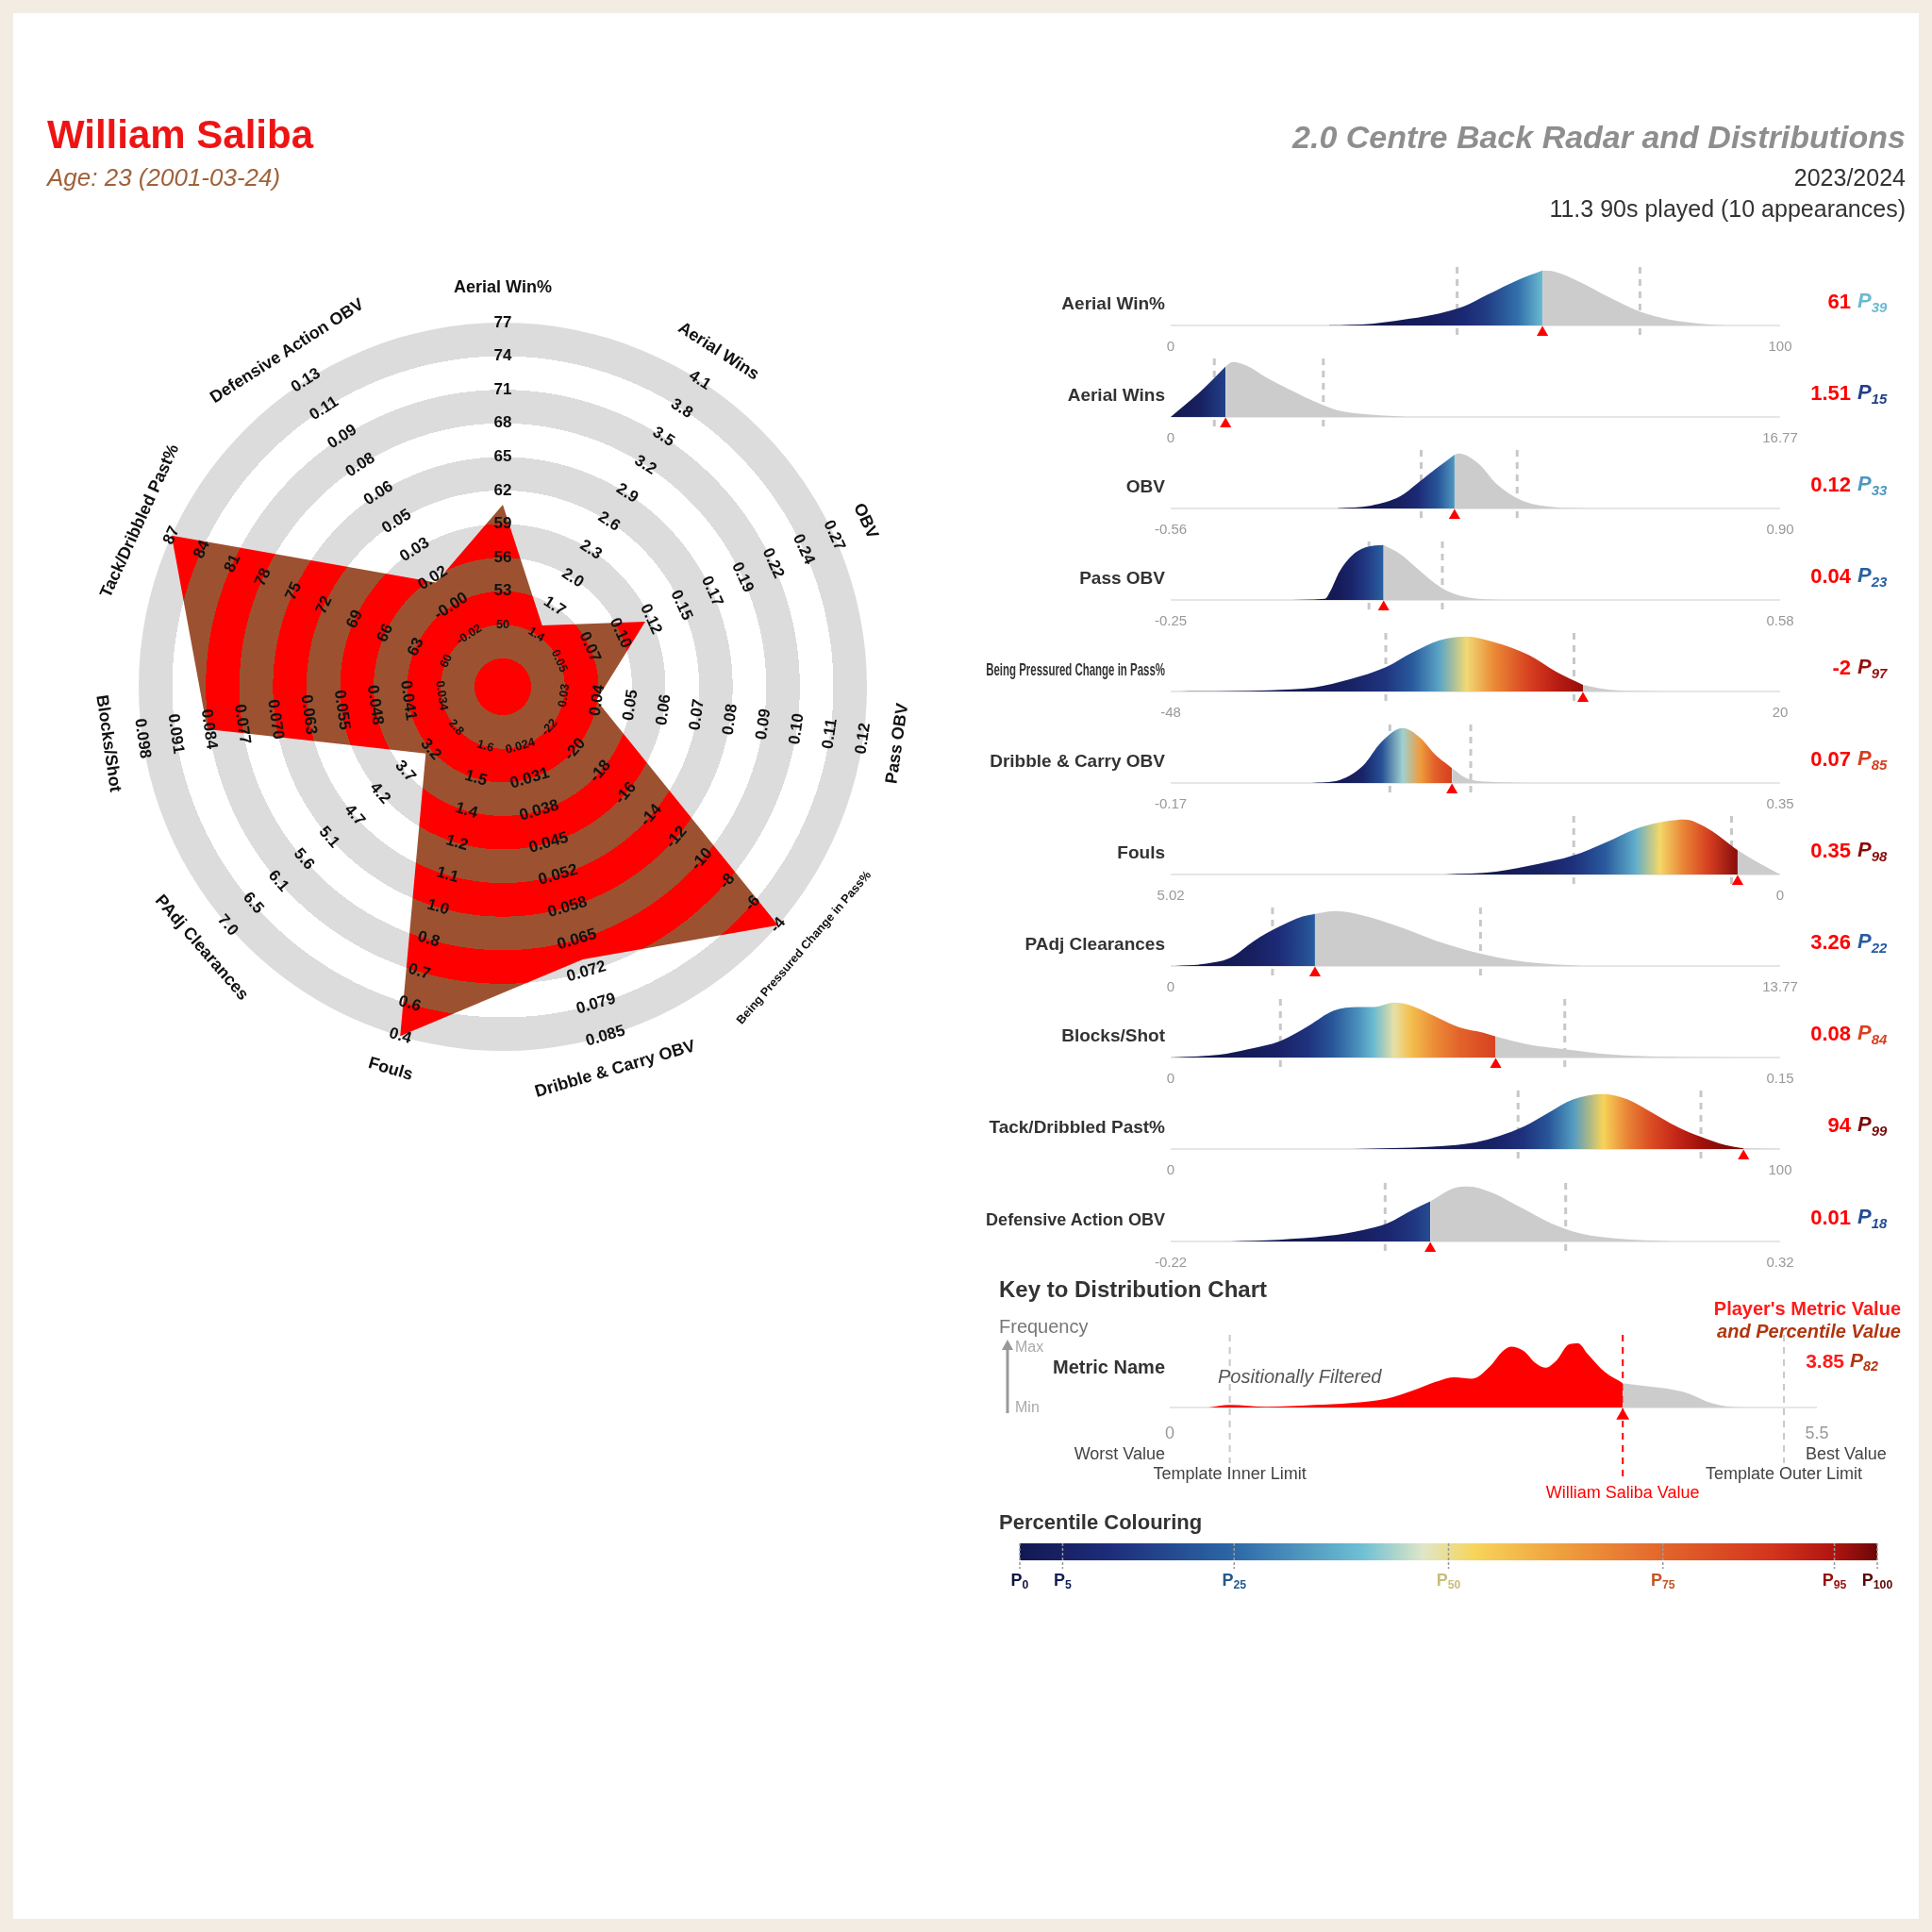  I want to click on ref-line-label: William Saliba Value, so click(1623, 1492).